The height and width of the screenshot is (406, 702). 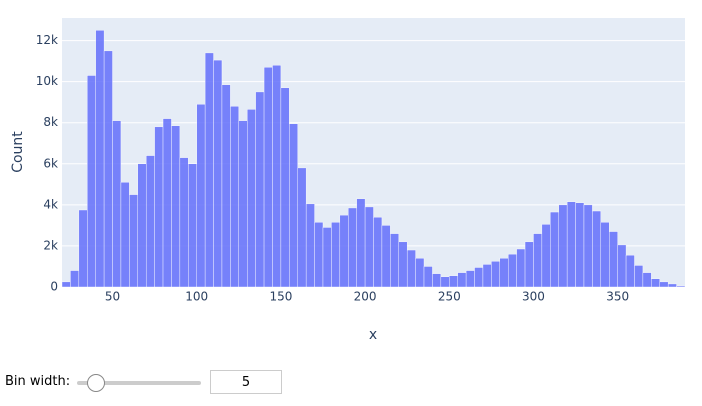 What do you see at coordinates (449, 297) in the screenshot?
I see `x-tick-label: 250` at bounding box center [449, 297].